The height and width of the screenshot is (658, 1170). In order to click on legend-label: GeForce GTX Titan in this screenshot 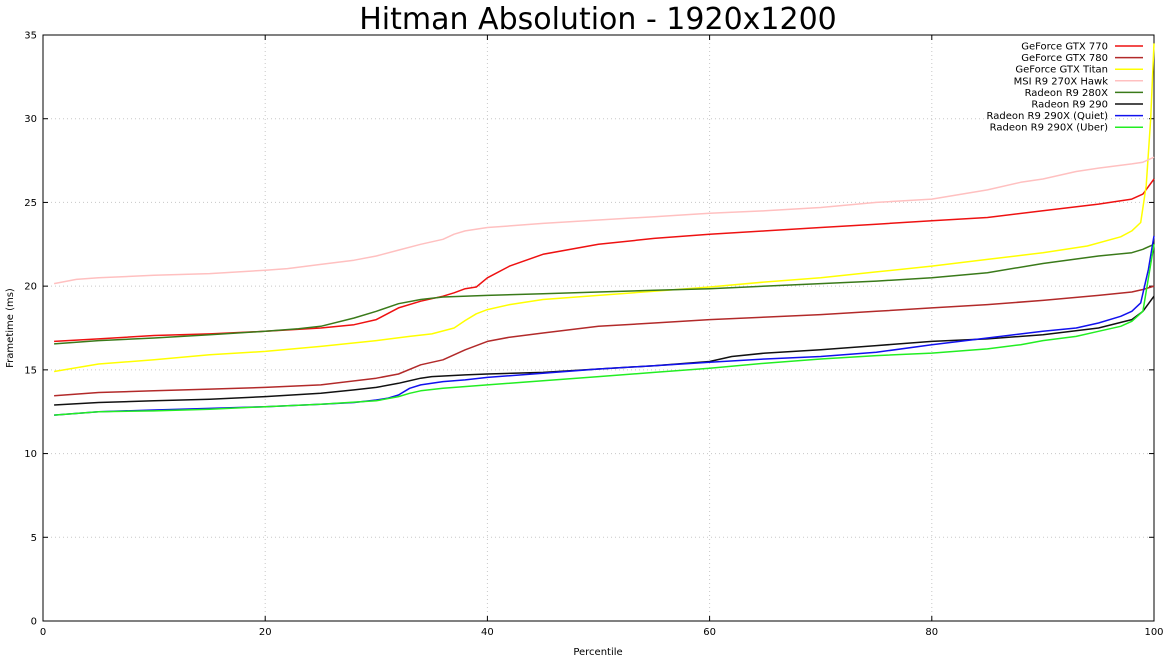, I will do `click(1061, 70)`.